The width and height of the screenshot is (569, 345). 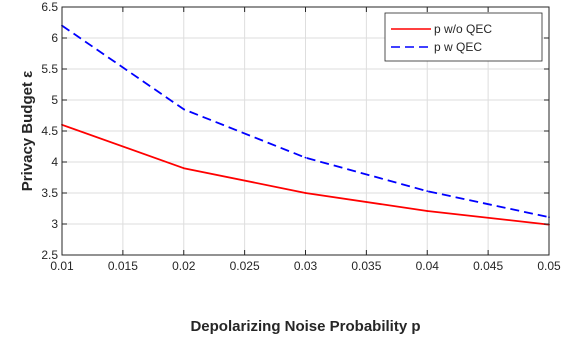 What do you see at coordinates (49, 7) in the screenshot?
I see `y-tick-label: 6.5` at bounding box center [49, 7].